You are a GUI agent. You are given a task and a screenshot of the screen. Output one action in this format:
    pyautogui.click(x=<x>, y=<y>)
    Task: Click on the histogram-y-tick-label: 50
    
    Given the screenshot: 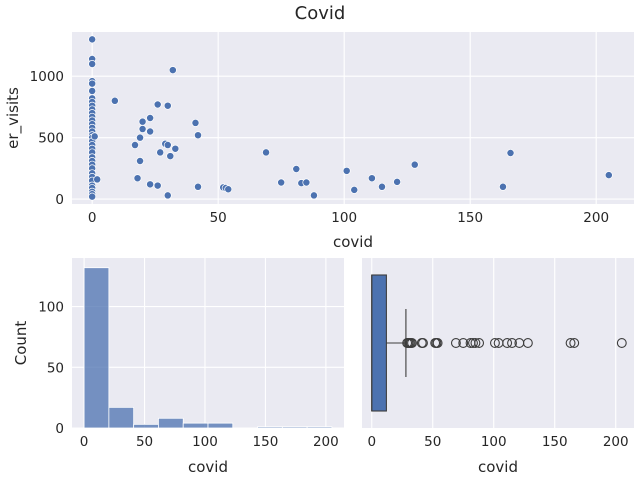 What is the action you would take?
    pyautogui.click(x=55, y=368)
    